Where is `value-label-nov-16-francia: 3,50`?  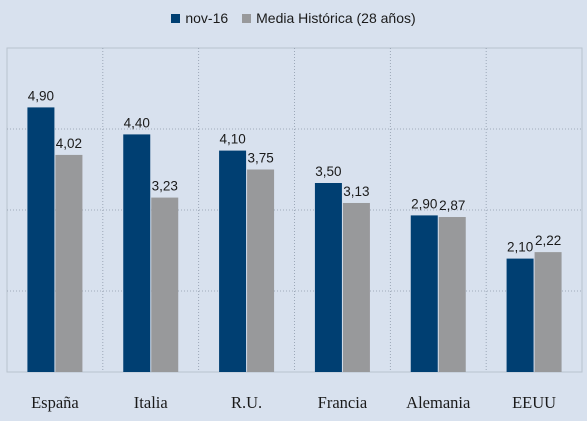 value-label-nov-16-francia: 3,50 is located at coordinates (328, 171).